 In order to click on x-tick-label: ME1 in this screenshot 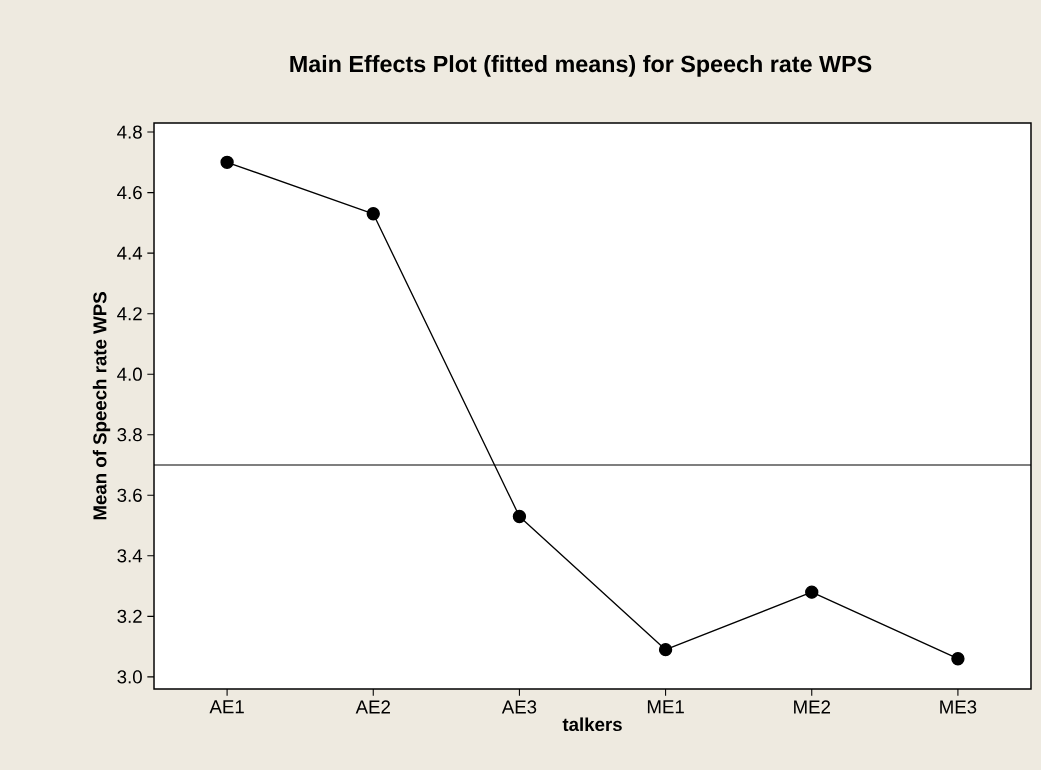, I will do `click(665, 707)`.